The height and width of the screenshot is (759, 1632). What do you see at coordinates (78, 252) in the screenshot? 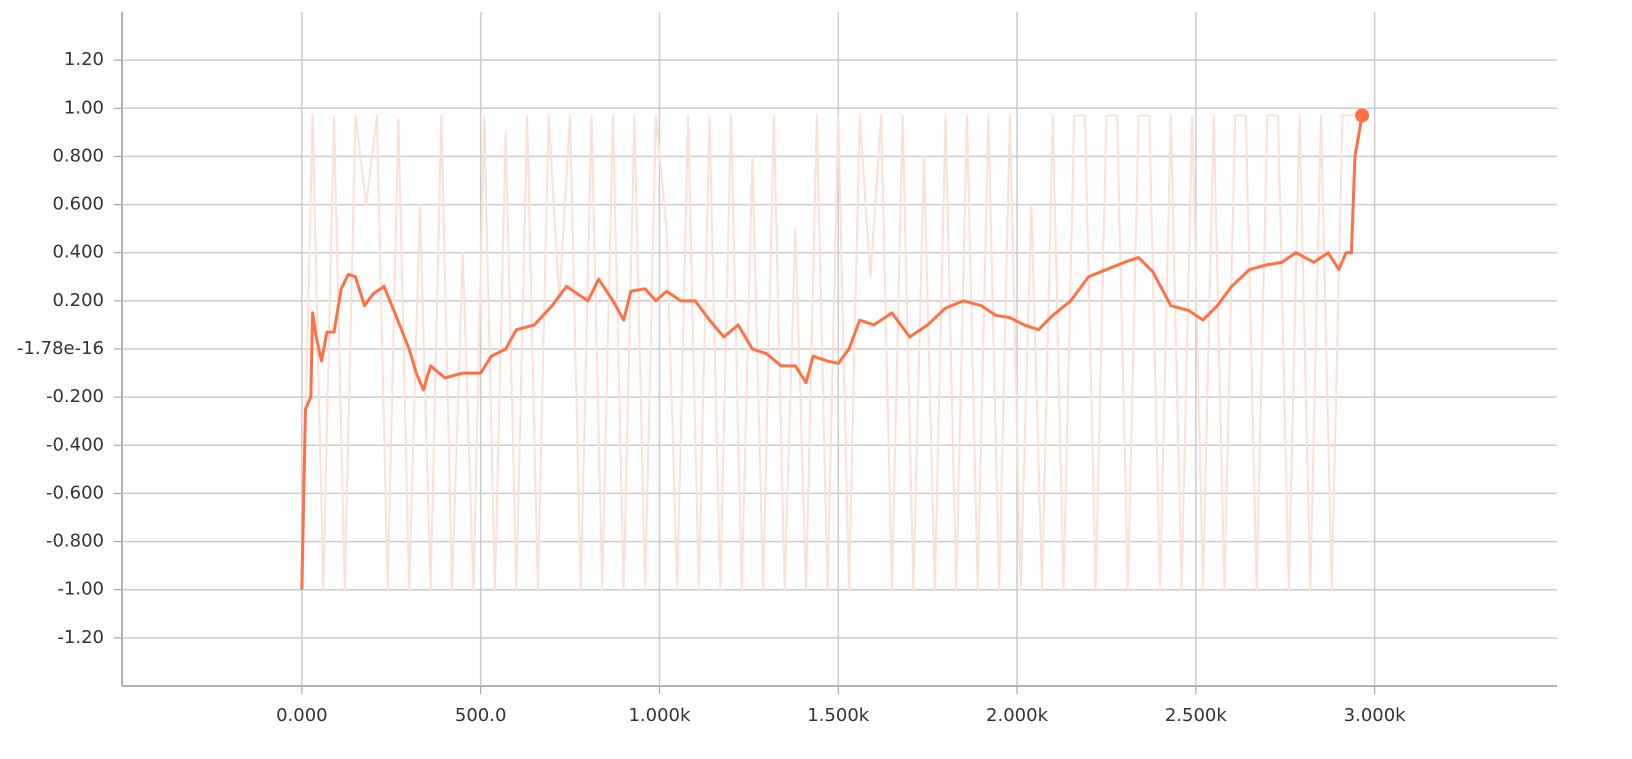
I see `y-tick-label: 0.400` at bounding box center [78, 252].